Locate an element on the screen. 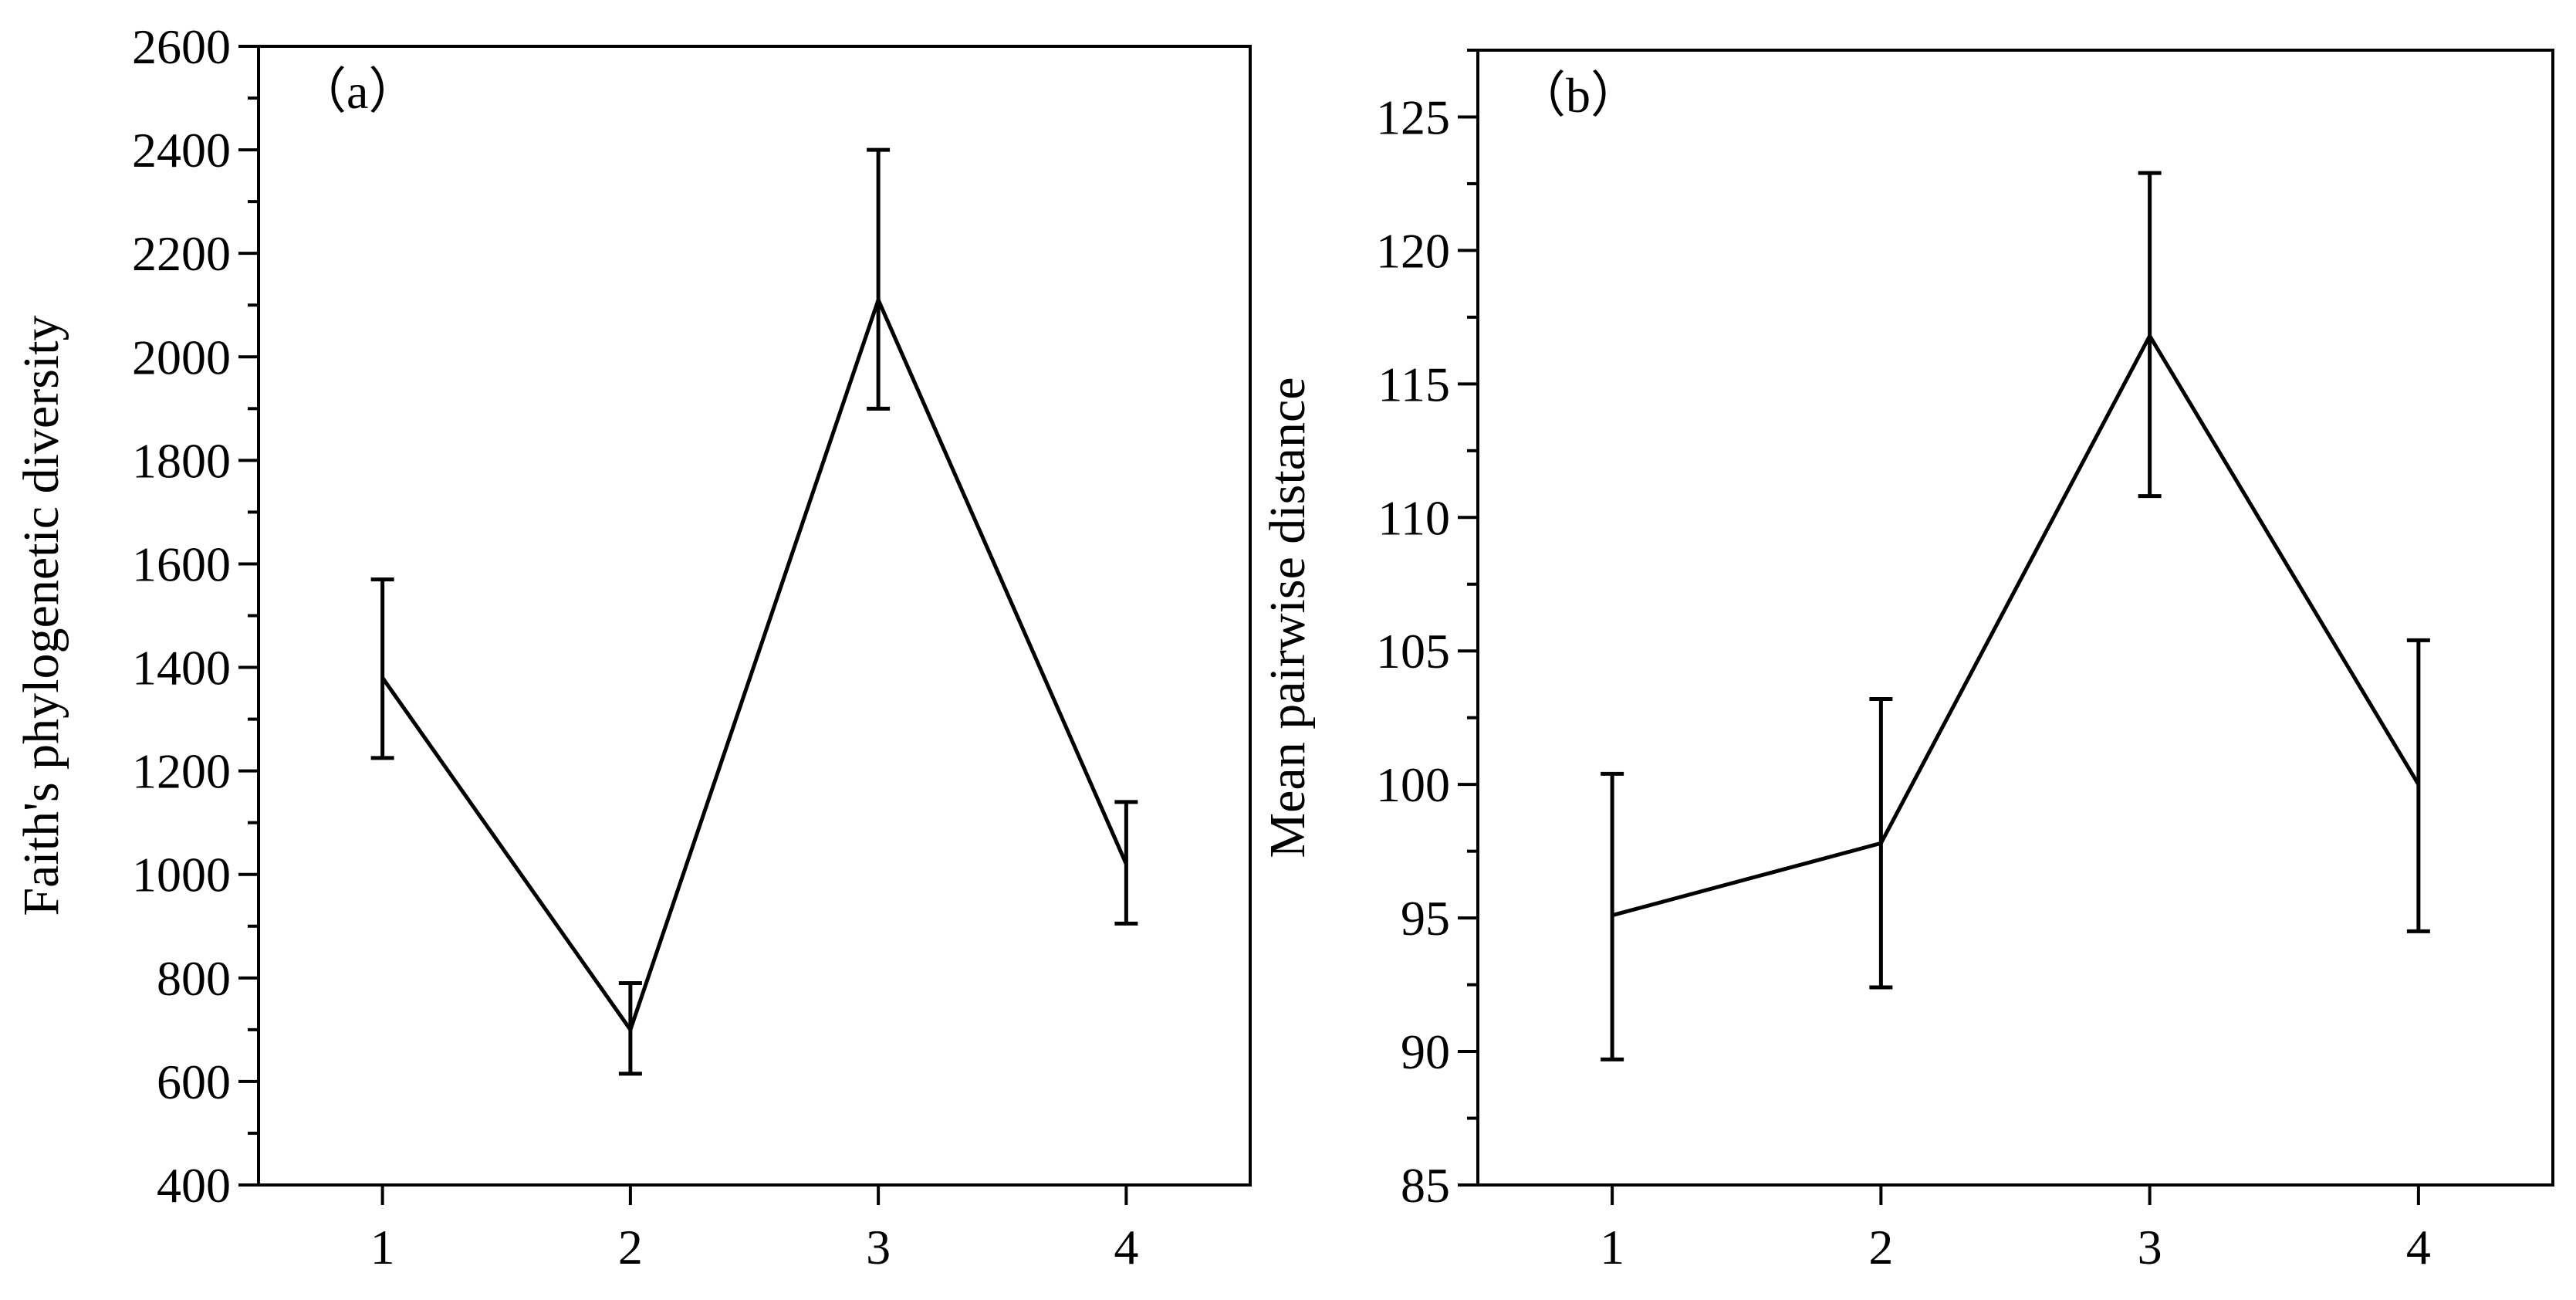 The image size is (2576, 1300). y-tick-label: 2000 is located at coordinates (181, 357).